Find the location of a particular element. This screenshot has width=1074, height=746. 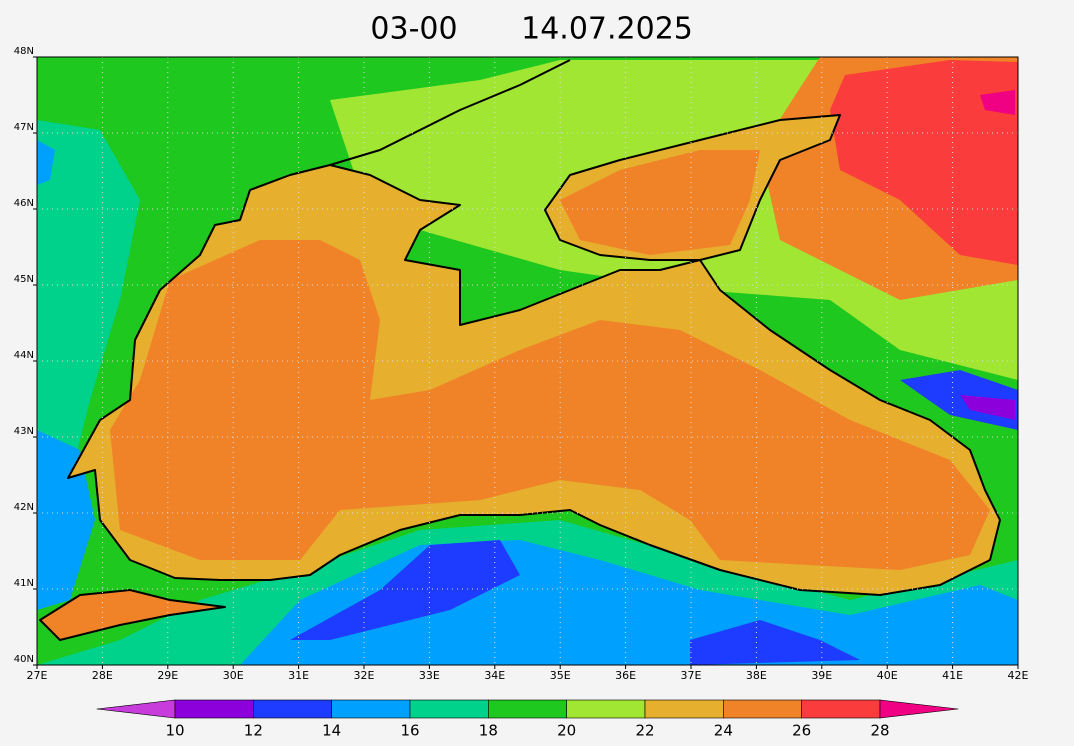

colorbar-label: 26 is located at coordinates (801, 731).